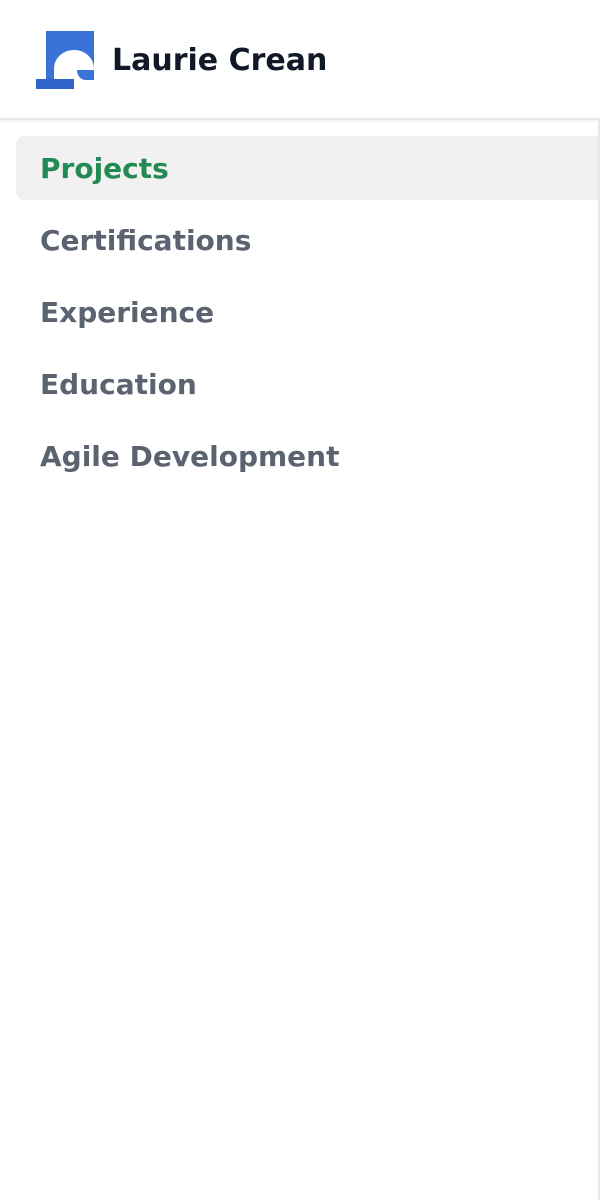 This screenshot has height=1200, width=600. I want to click on sidebar-header: Laurie Crean, so click(300, 60).